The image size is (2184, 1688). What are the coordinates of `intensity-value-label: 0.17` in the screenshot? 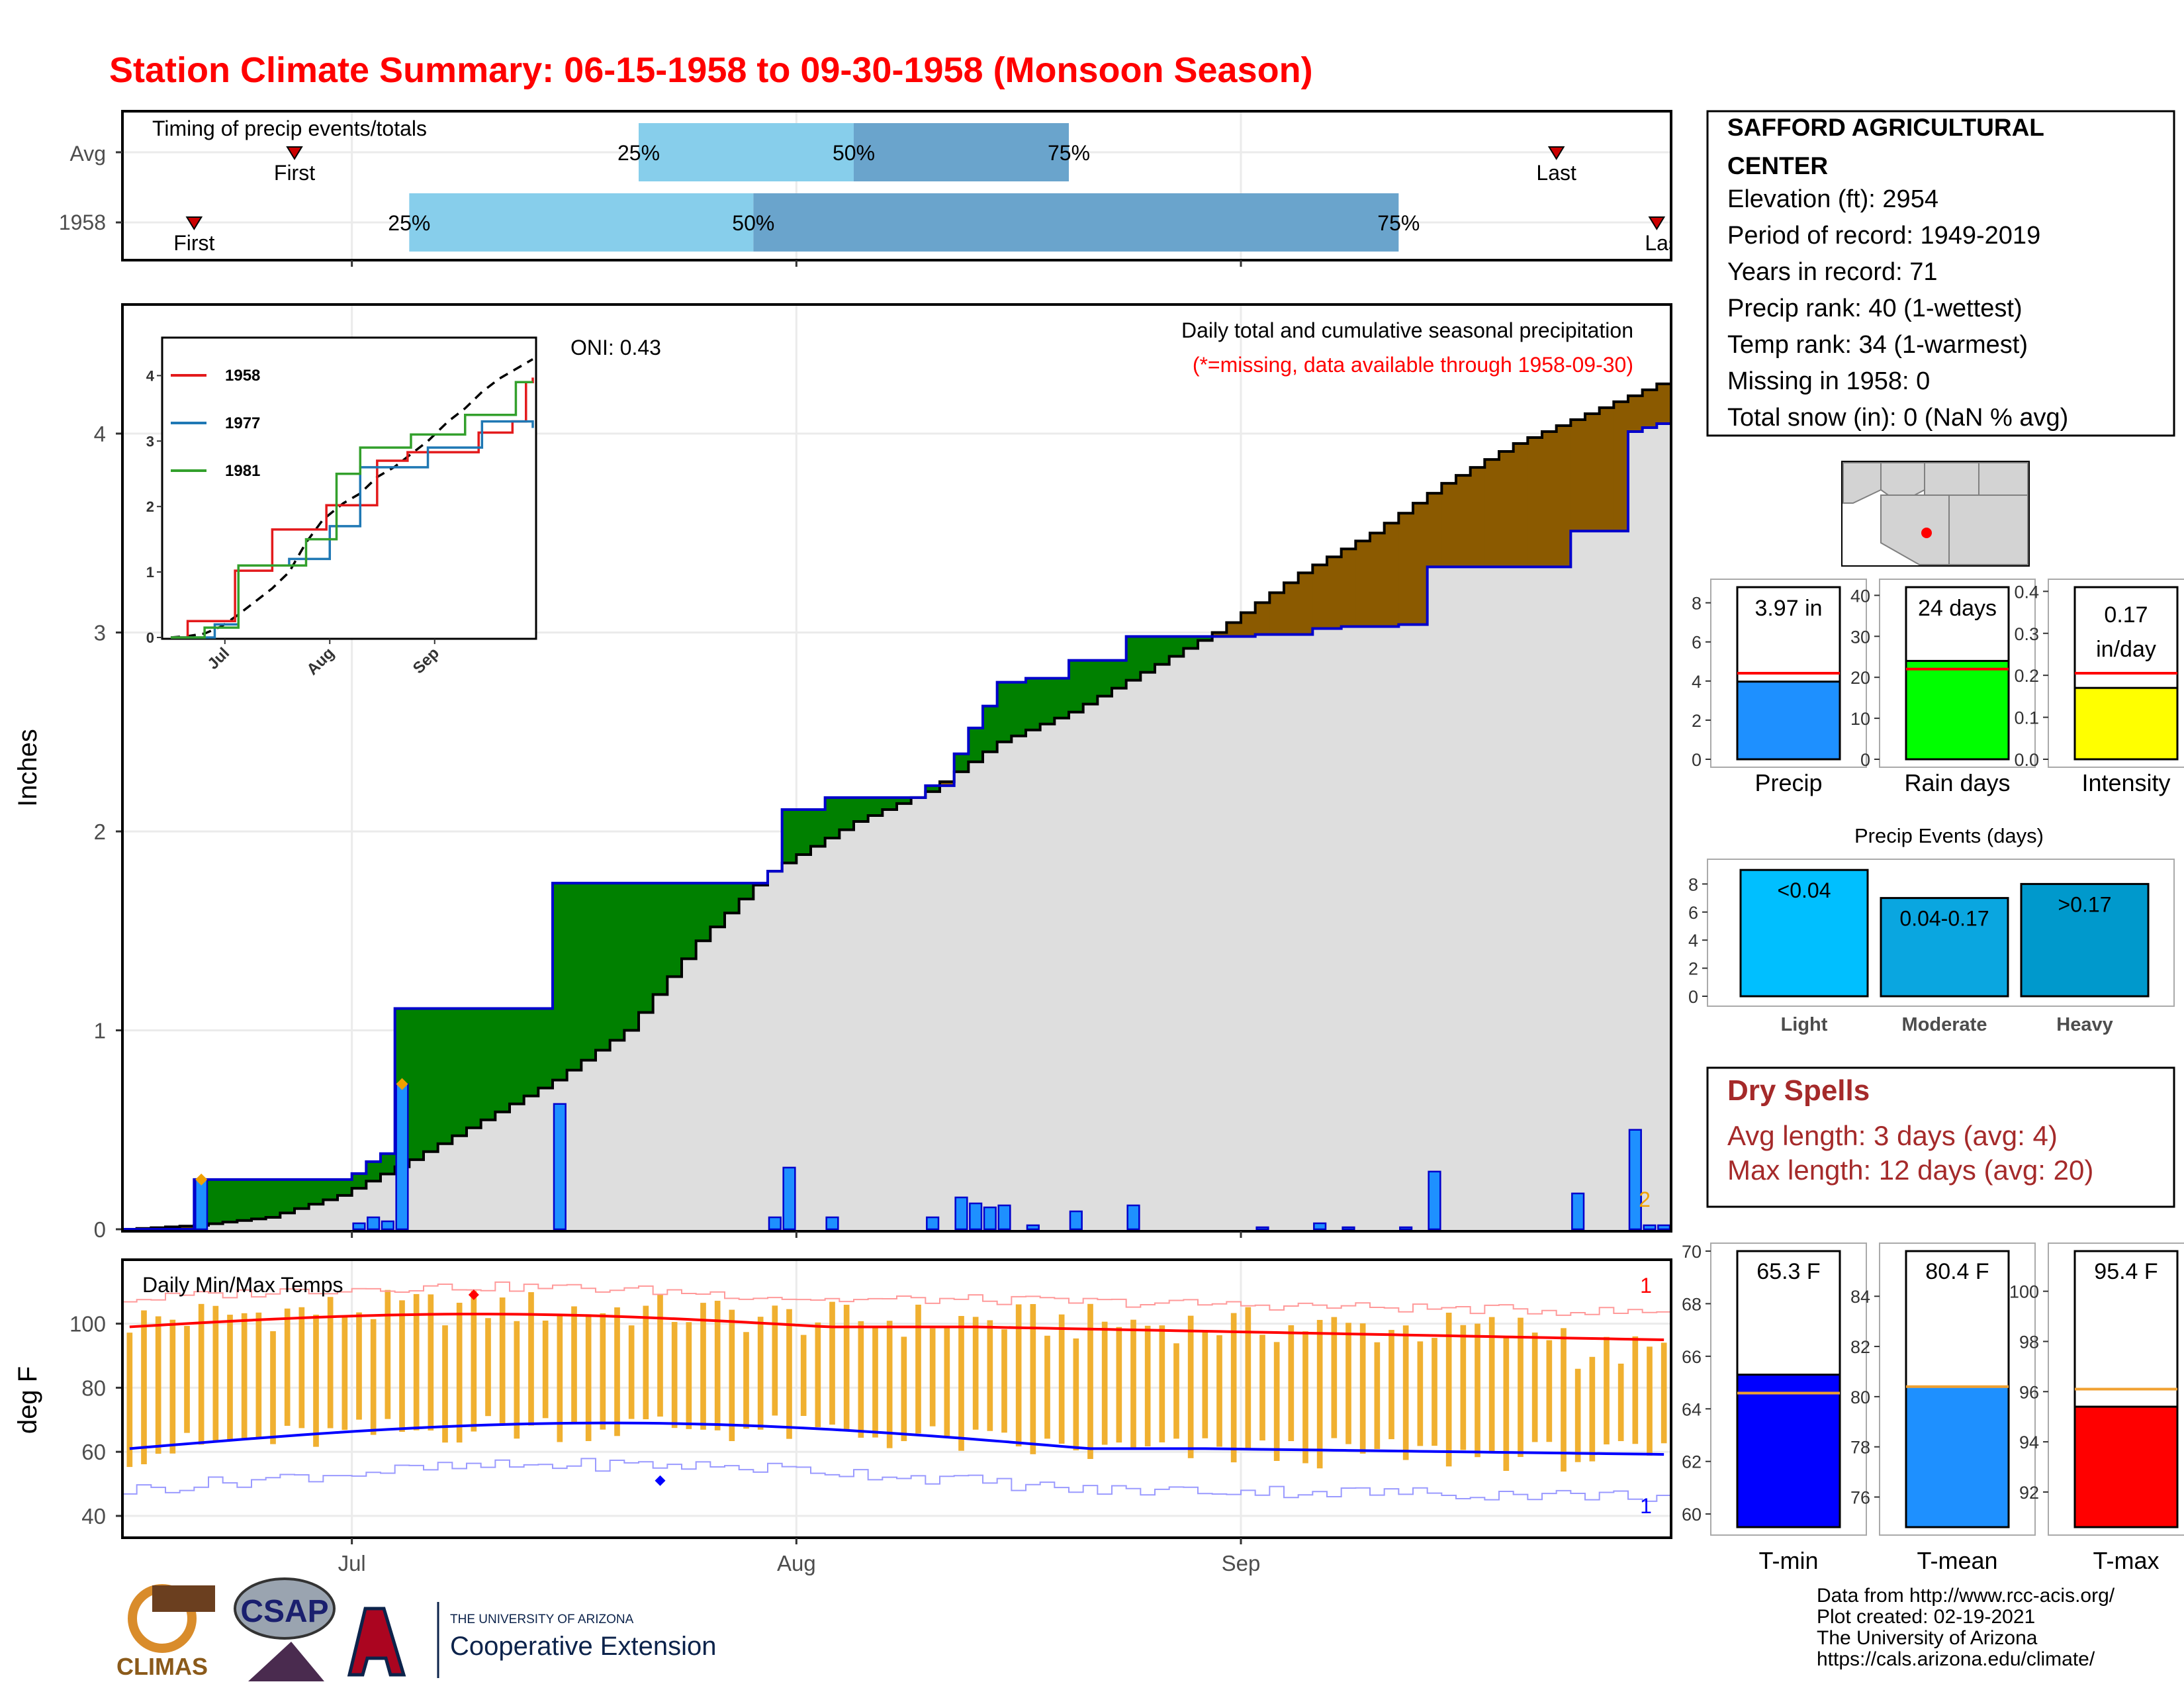 It's located at (2126, 615).